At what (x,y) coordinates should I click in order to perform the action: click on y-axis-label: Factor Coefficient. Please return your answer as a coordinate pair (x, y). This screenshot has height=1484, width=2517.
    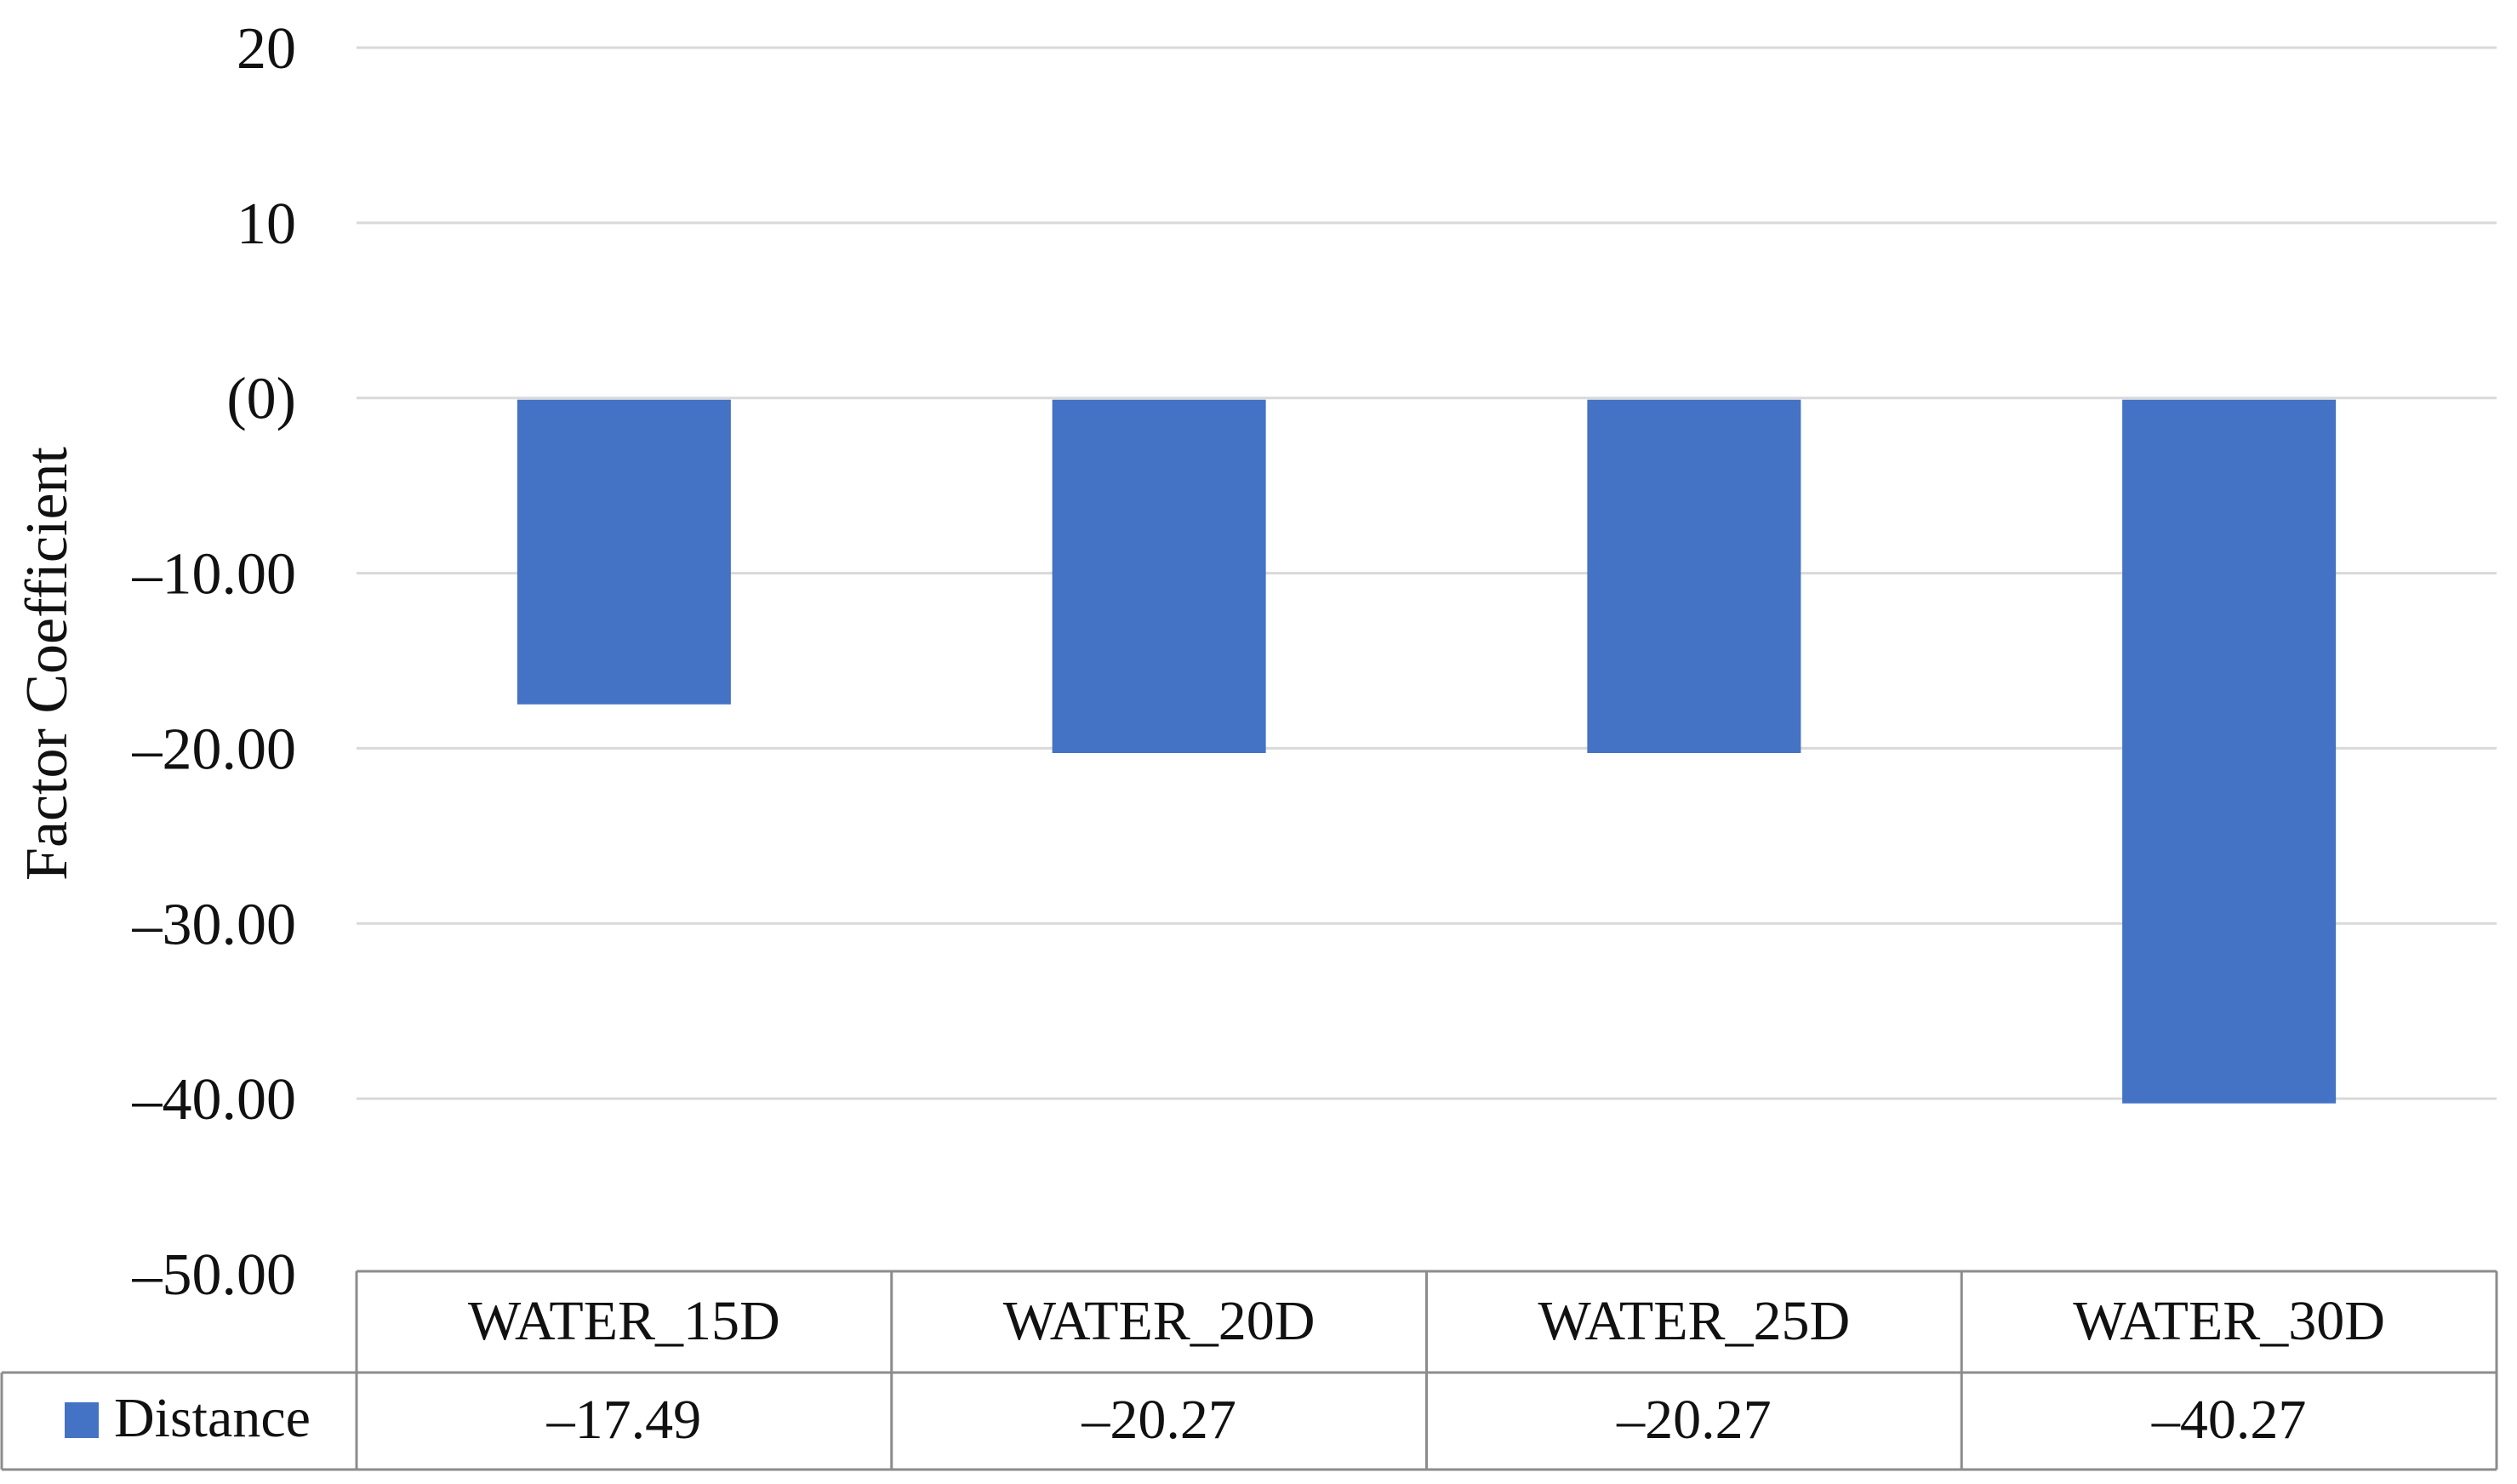
    Looking at the image, I should click on (47, 663).